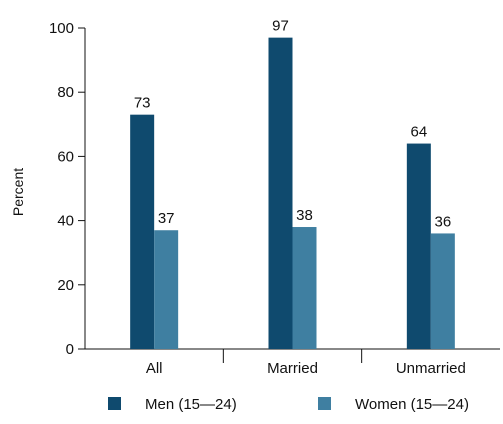 The image size is (503, 424). Describe the element at coordinates (18, 192) in the screenshot. I see `y-axis-title: Percent` at that location.